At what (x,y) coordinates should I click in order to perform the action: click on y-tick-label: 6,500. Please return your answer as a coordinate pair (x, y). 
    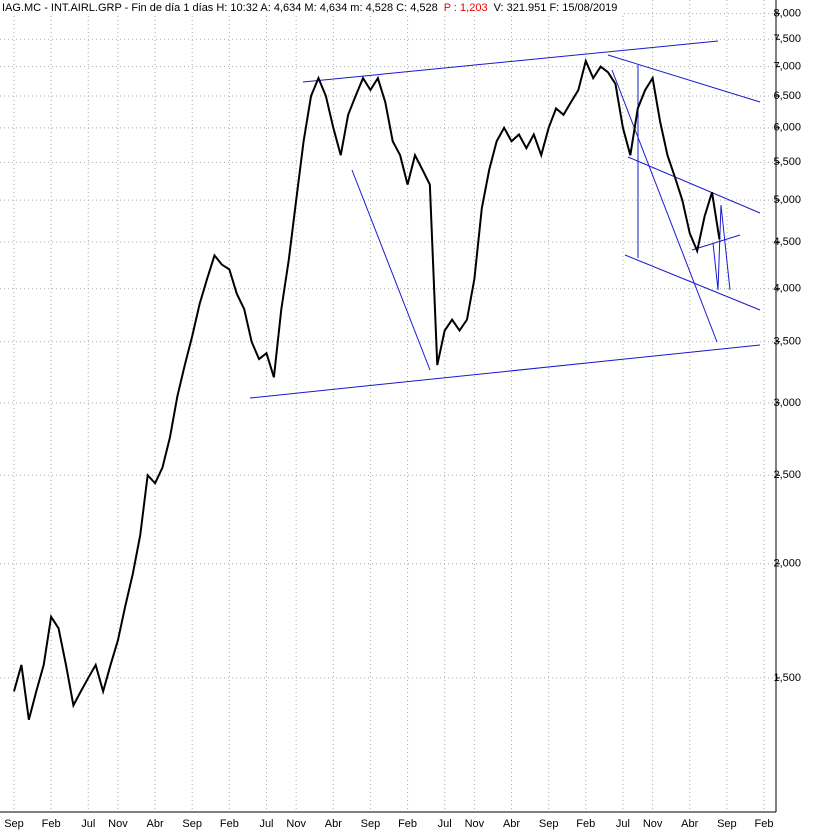
    Looking at the image, I should click on (787, 96).